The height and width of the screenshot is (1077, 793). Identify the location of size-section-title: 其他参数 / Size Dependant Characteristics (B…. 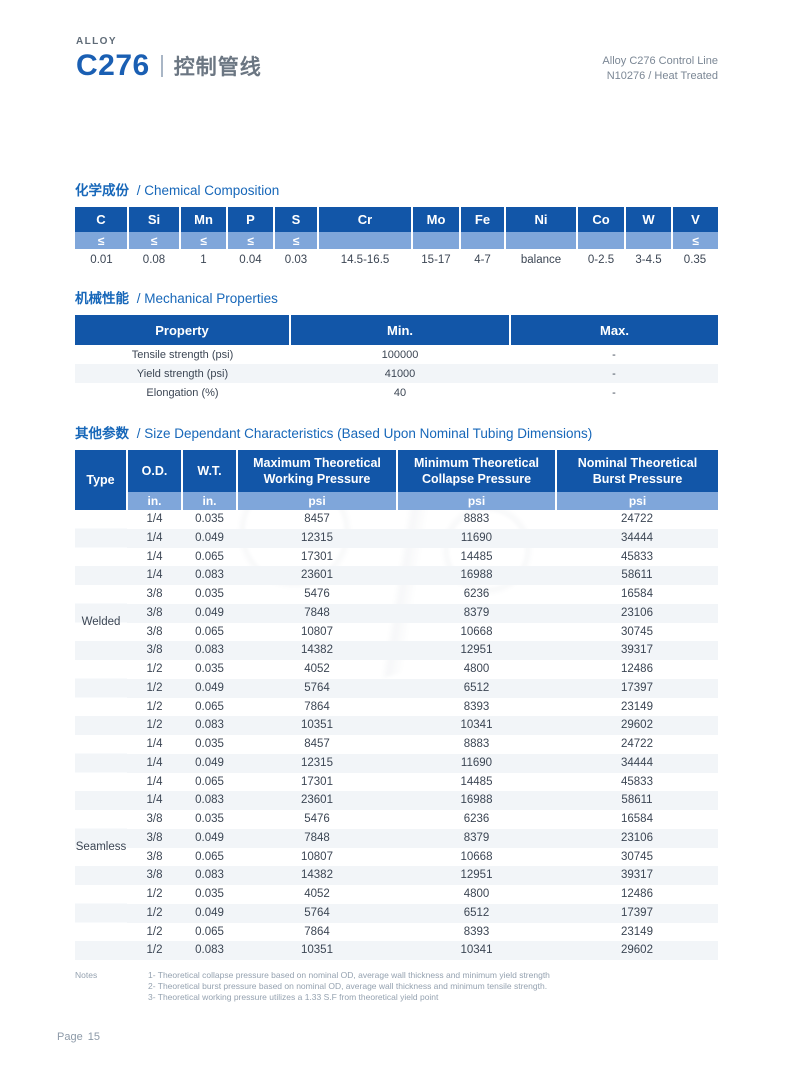
(396, 434).